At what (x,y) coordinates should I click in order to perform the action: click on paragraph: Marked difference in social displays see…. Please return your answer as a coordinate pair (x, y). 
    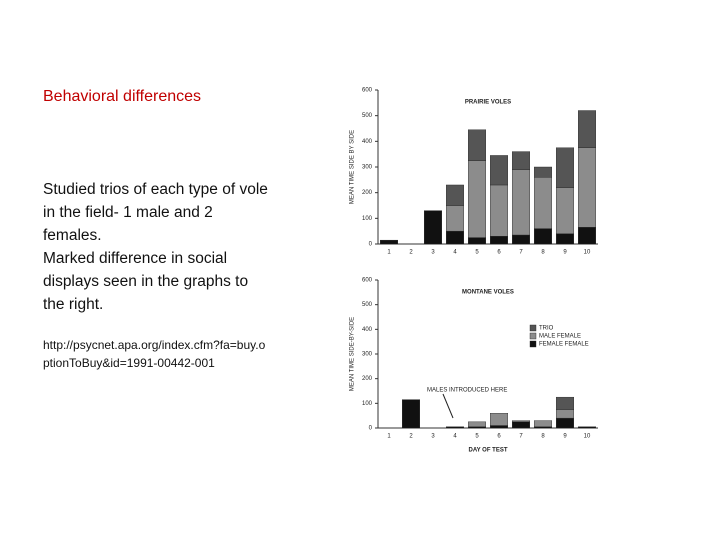
    Looking at the image, I should click on (146, 281).